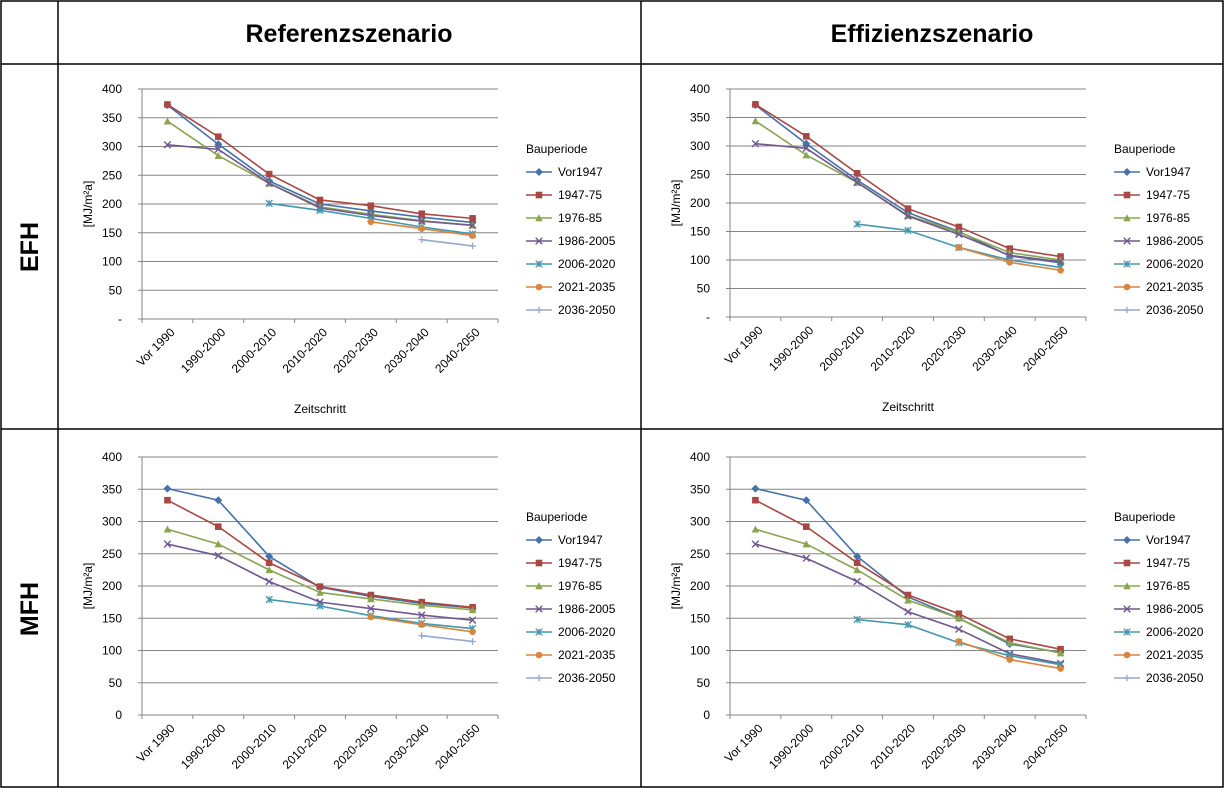 Image resolution: width=1225 pixels, height=789 pixels. What do you see at coordinates (932, 34) in the screenshot?
I see `column-header-effizienzszenario: Effizienzszenario` at bounding box center [932, 34].